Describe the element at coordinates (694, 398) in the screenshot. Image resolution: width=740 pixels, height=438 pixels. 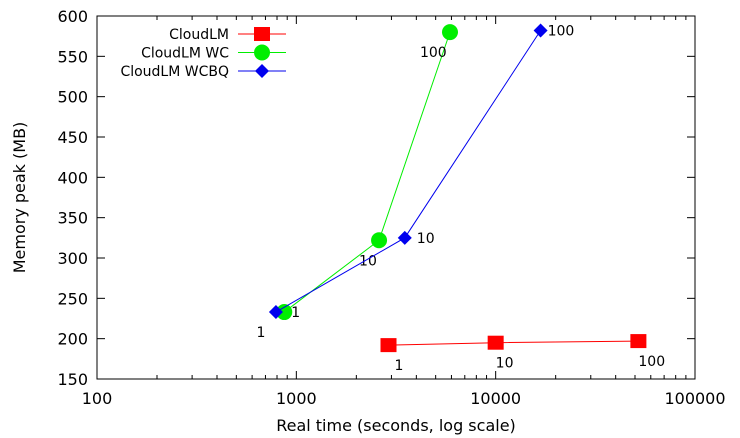
I see `x-tick-label: 100000` at that location.